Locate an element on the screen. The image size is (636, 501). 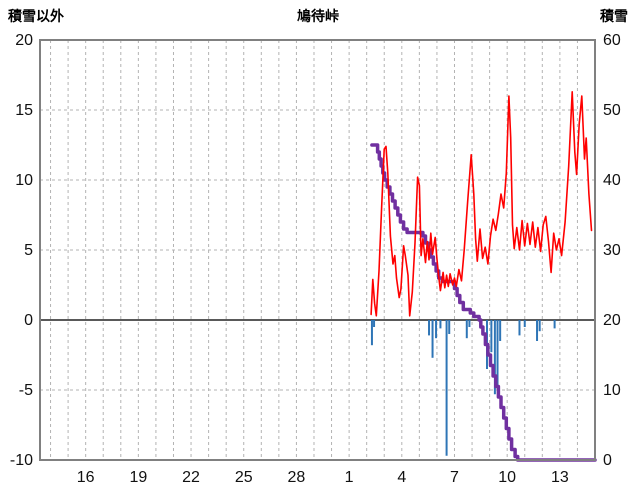
right-tick-label: 50 is located at coordinates (612, 110).